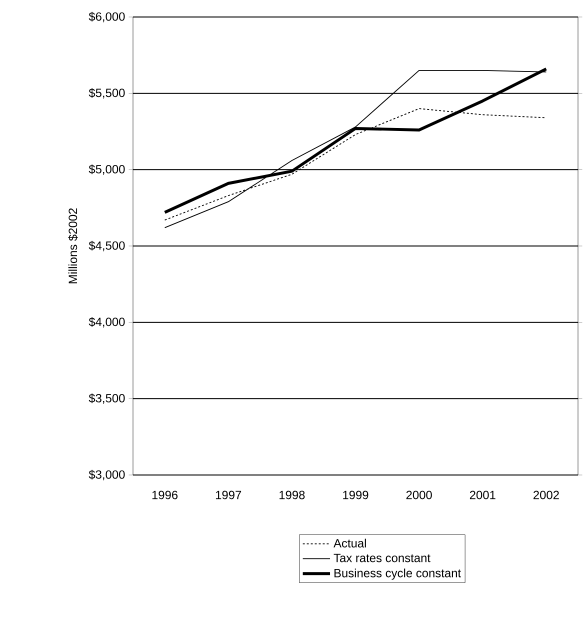 This screenshot has height=624, width=588. Describe the element at coordinates (106, 169) in the screenshot. I see `y-tick-label: $5,000` at that location.